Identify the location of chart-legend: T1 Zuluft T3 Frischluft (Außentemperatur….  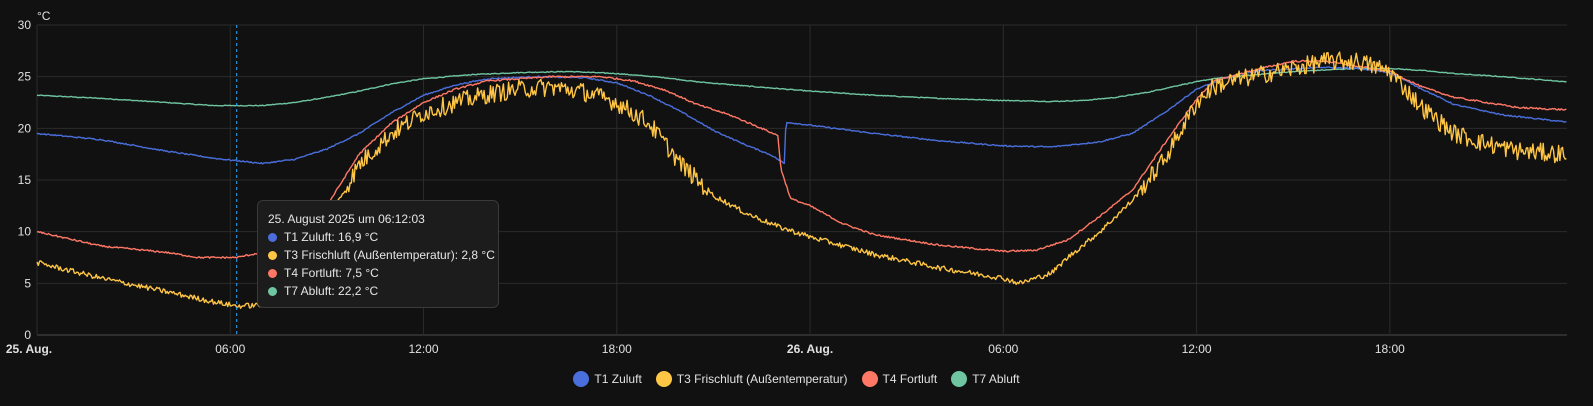
(796, 379).